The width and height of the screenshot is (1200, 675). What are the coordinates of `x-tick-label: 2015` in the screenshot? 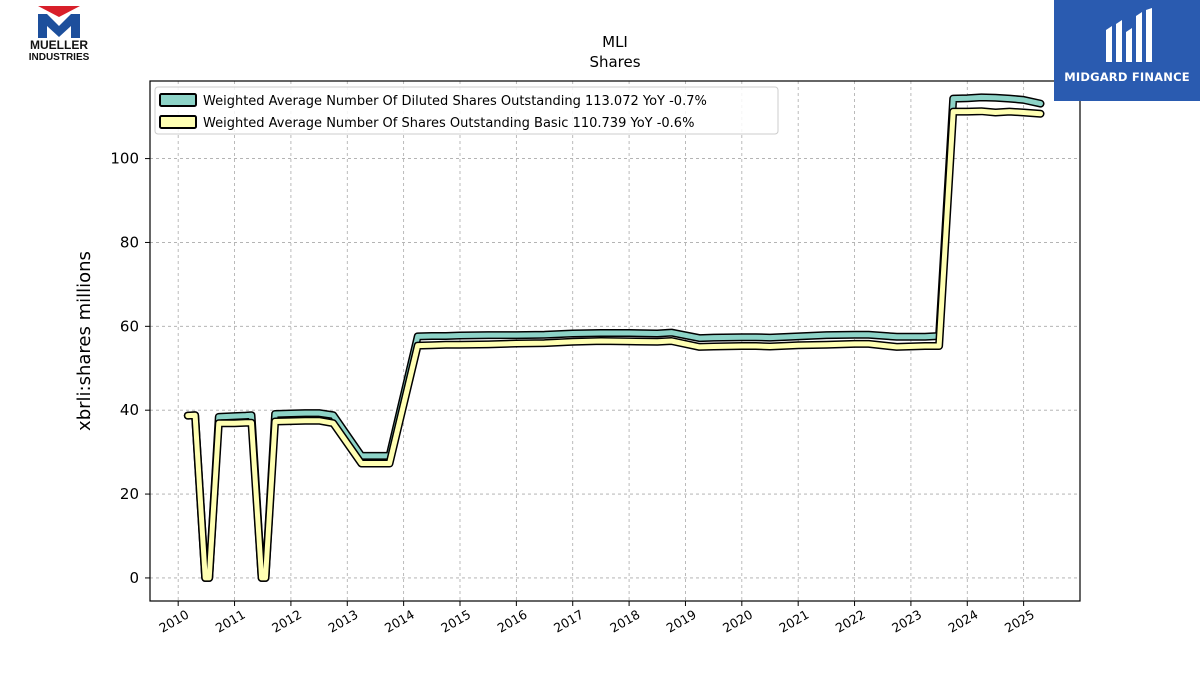 It's located at (455, 621).